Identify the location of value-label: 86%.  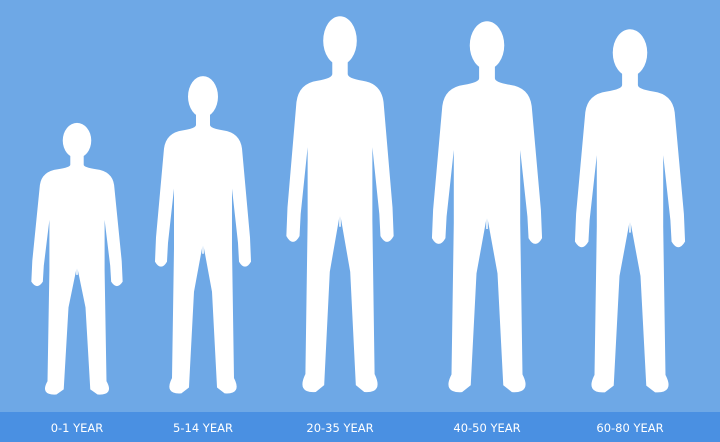
(77, 238).